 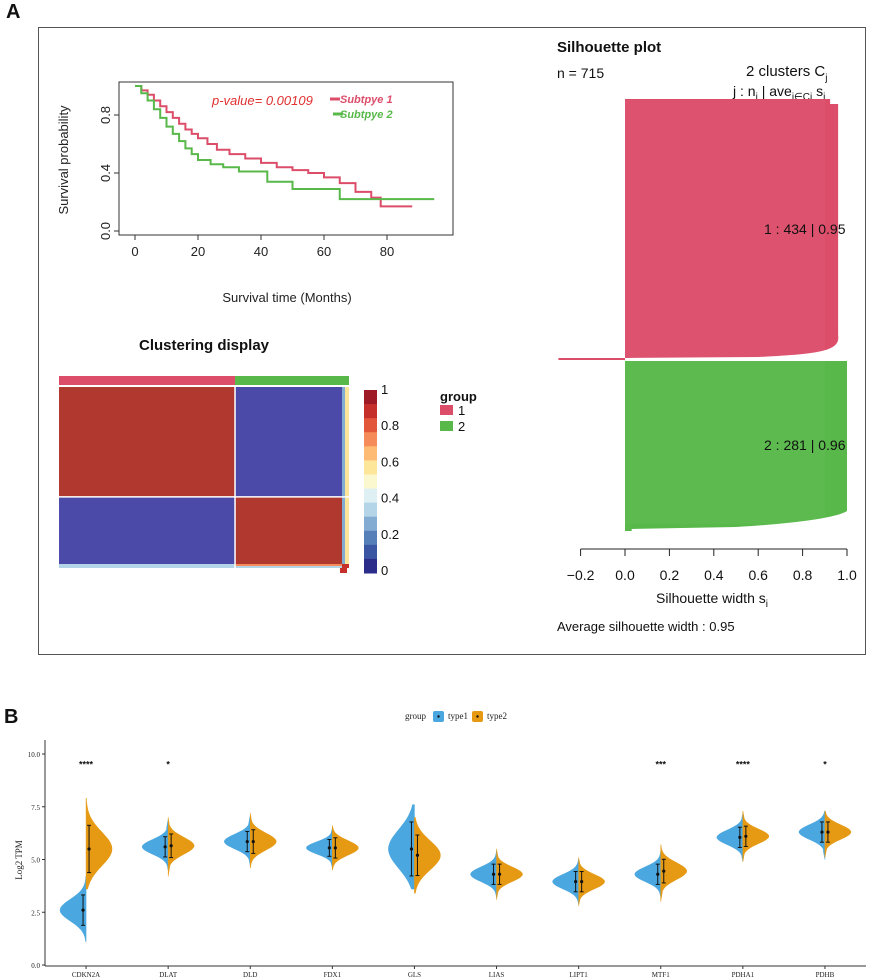 I want to click on violin-ytick-label: 0.0, so click(x=35, y=966).